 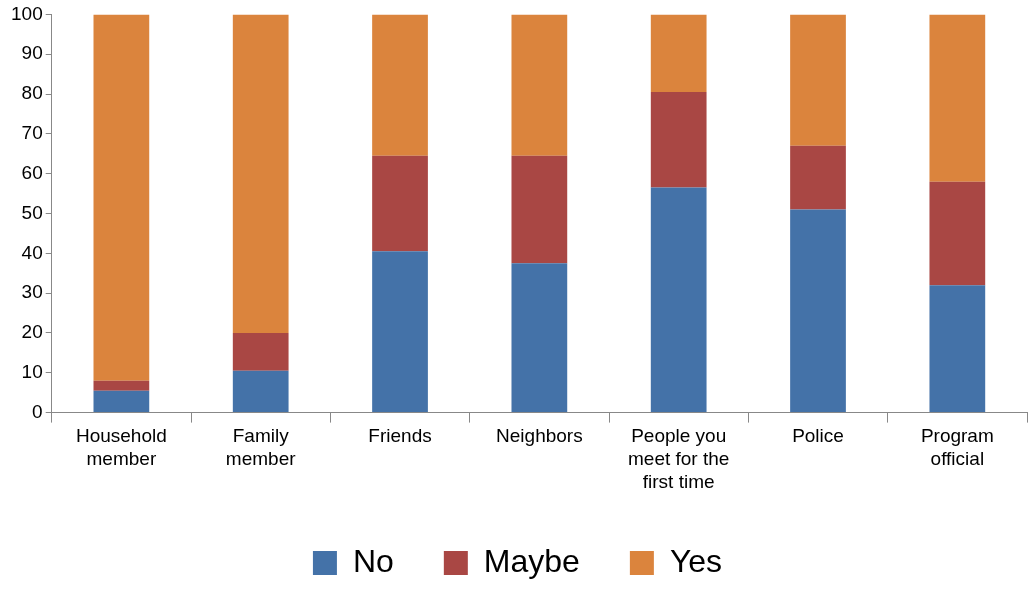 What do you see at coordinates (32, 332) in the screenshot?
I see `y-tick-label: 20` at bounding box center [32, 332].